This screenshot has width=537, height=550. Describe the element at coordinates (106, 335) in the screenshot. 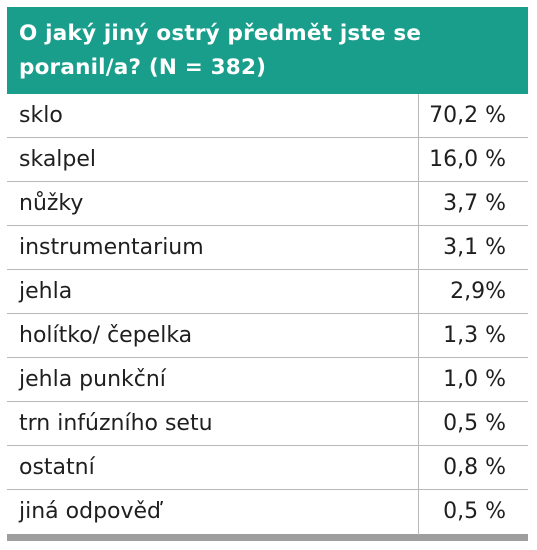

I see `row-label: holítko/ čepelka` at that location.